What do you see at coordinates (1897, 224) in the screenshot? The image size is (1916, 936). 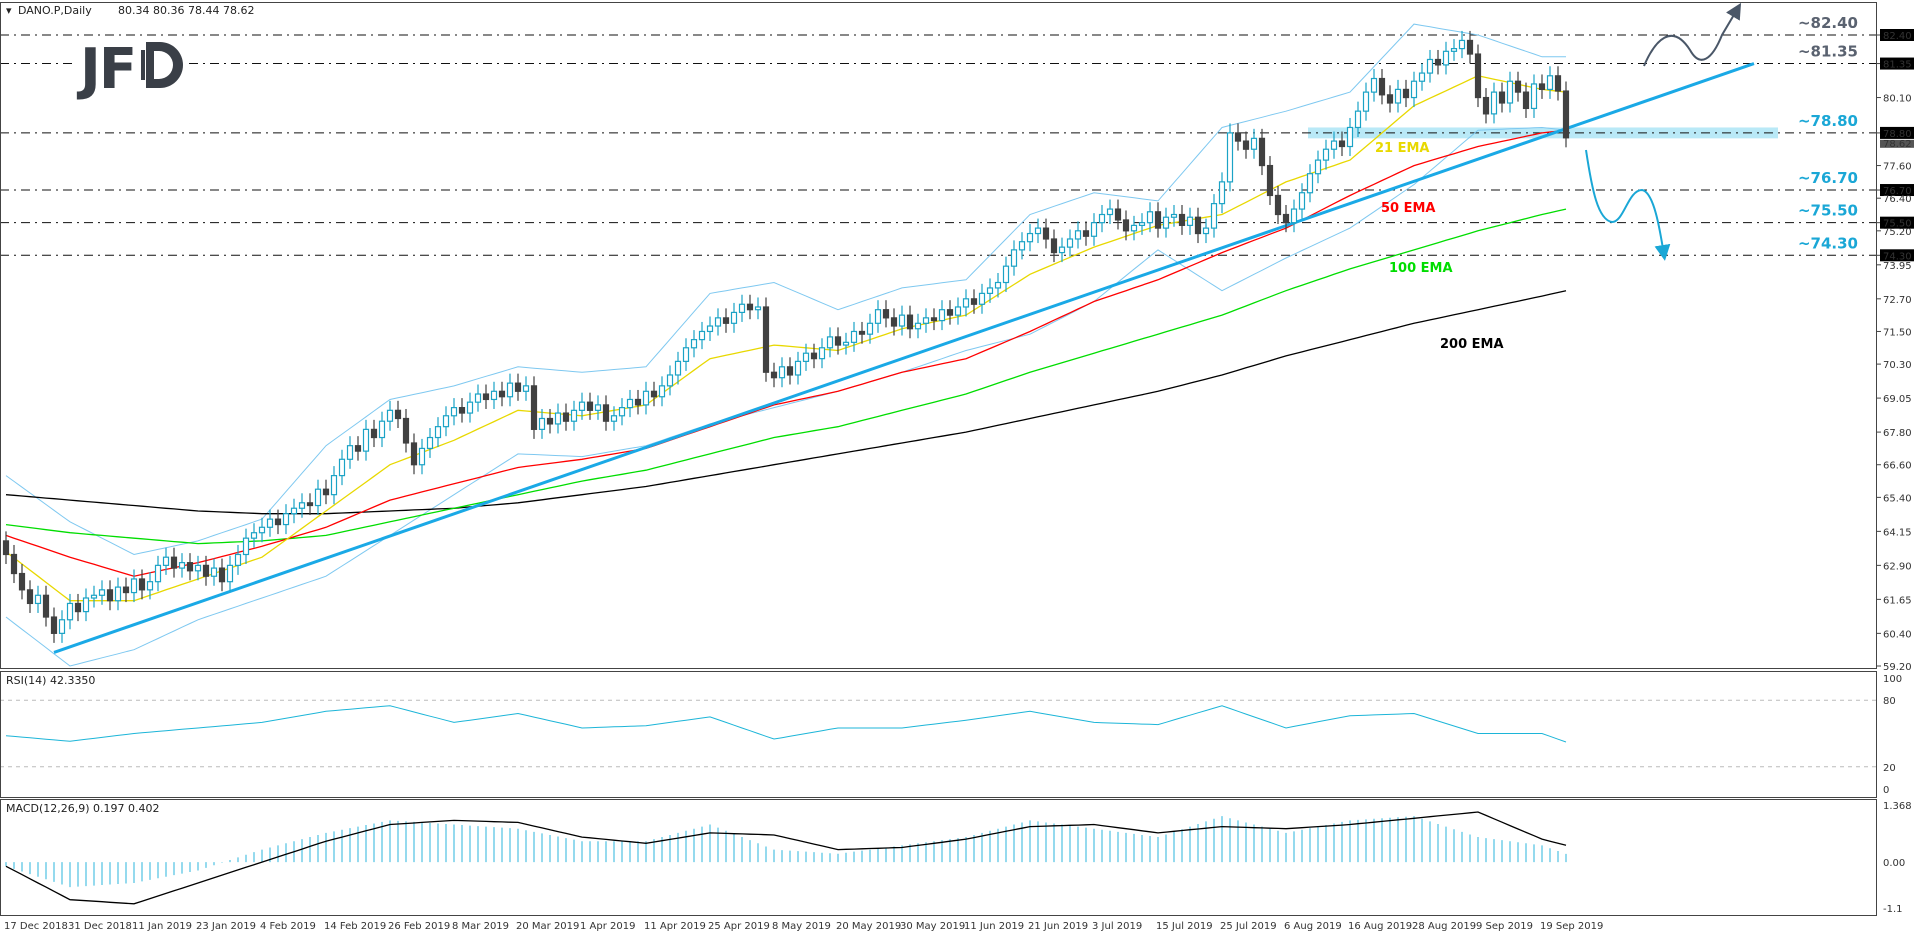 I see `y-tick-label: 75.50` at bounding box center [1897, 224].